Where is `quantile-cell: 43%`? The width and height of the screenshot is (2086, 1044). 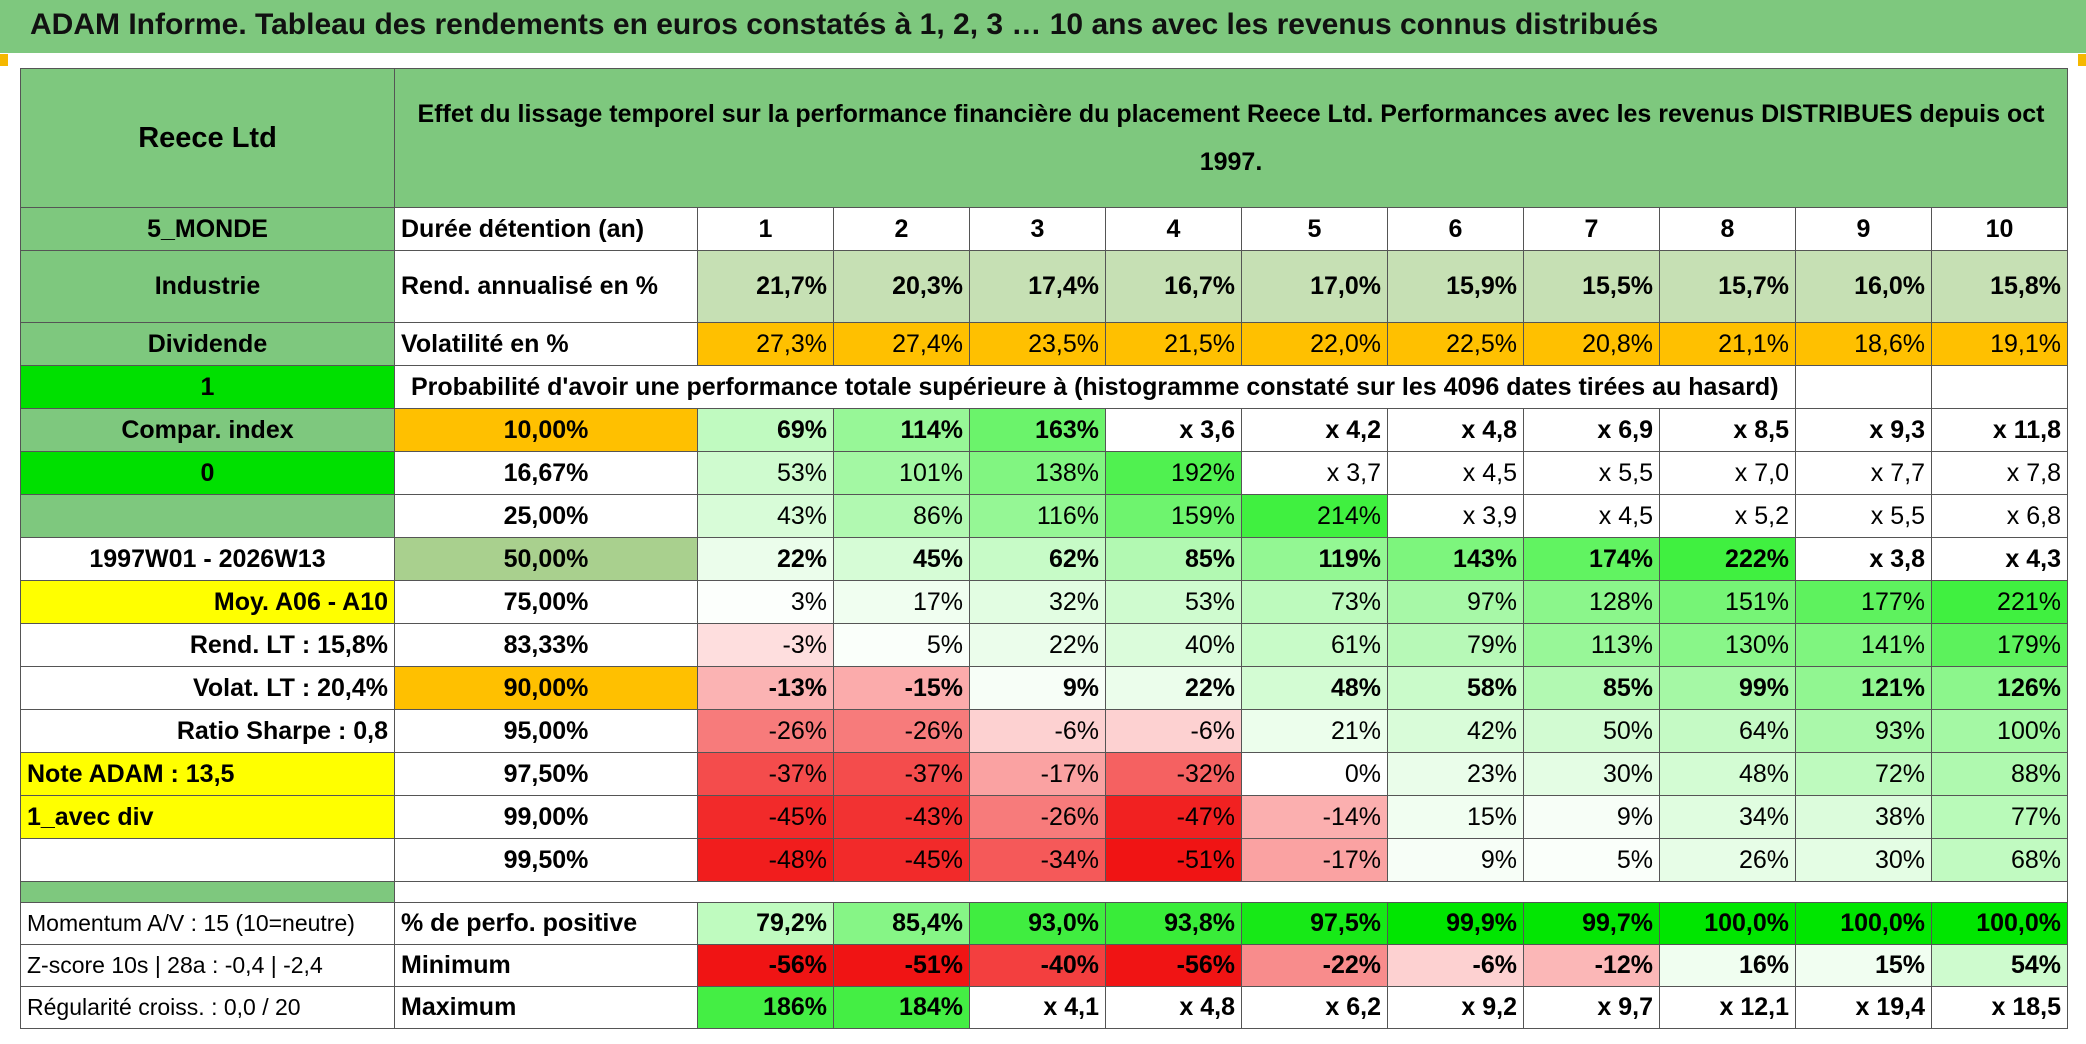 quantile-cell: 43% is located at coordinates (765, 516).